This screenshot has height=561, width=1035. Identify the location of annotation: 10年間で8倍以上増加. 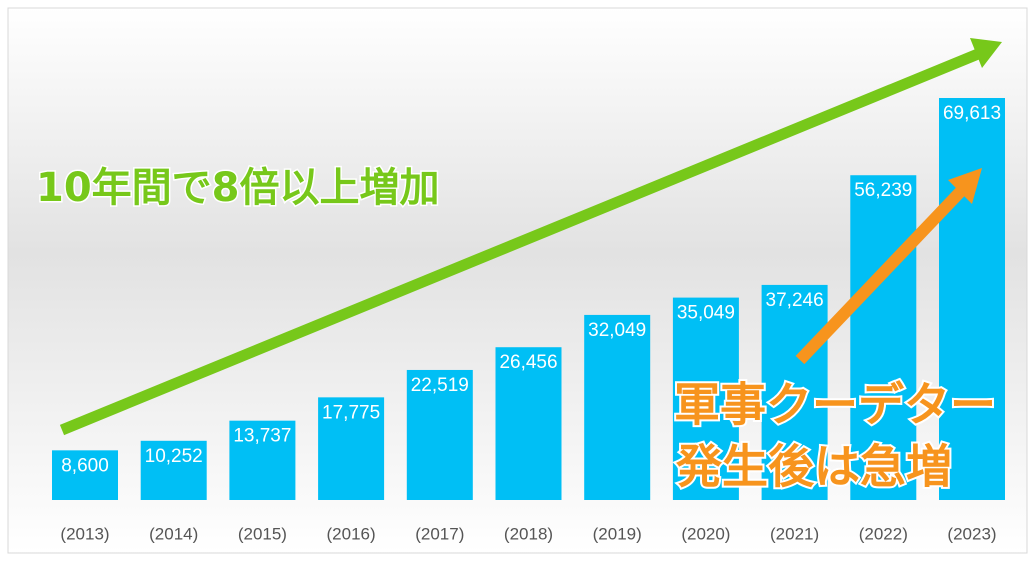
(238, 188).